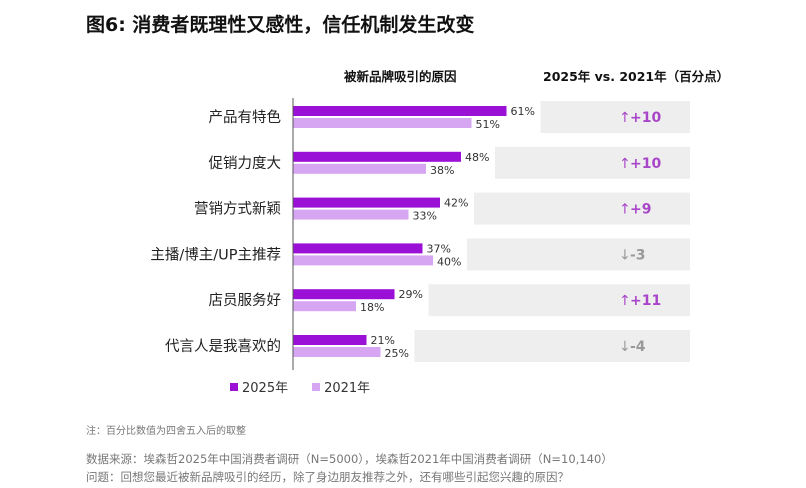 This screenshot has width=806, height=488. What do you see at coordinates (523, 111) in the screenshot?
I see `value-label-2025: 61%` at bounding box center [523, 111].